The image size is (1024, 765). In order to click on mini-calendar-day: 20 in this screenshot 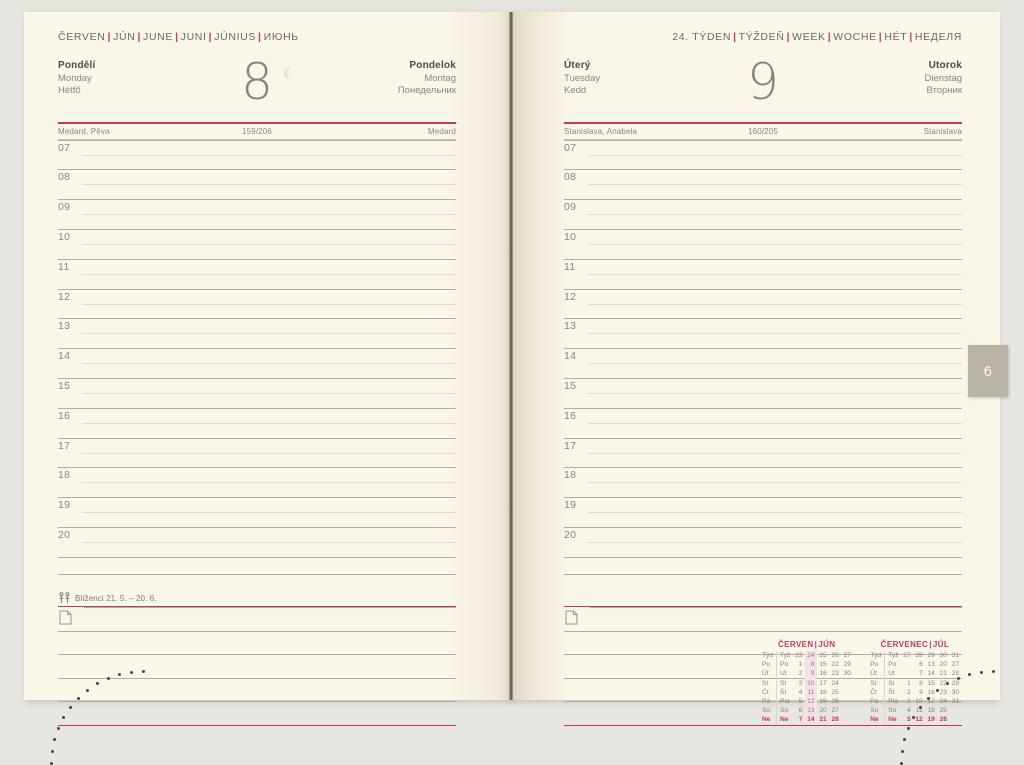, I will do `click(943, 665)`.